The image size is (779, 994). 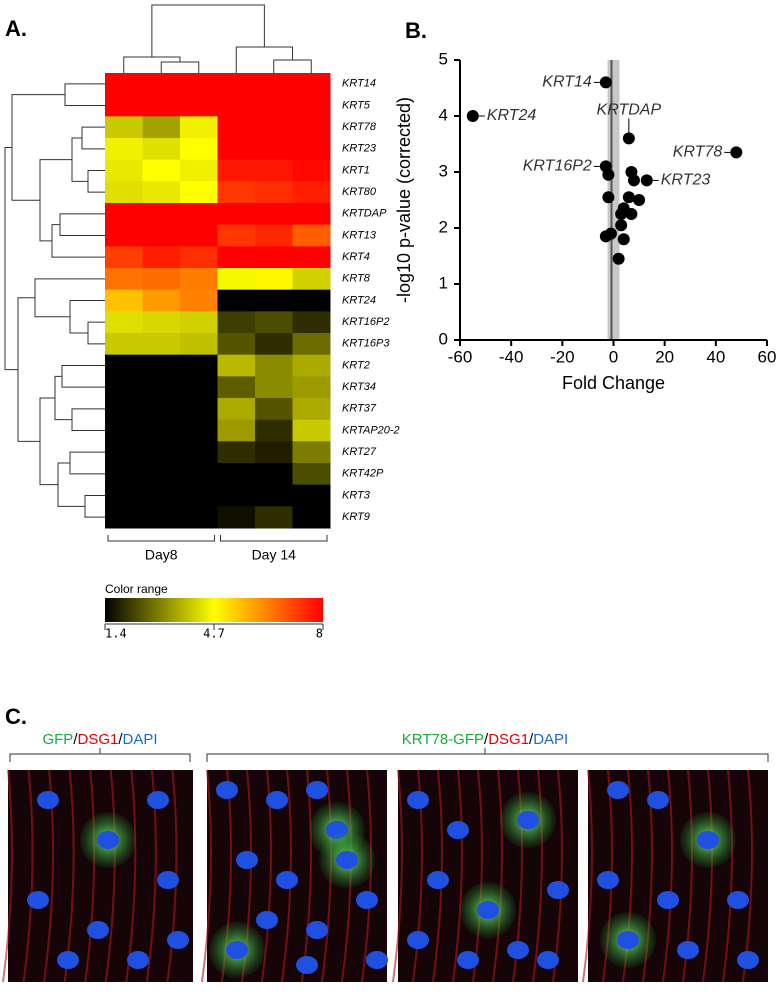 I want to click on x-tick-label: -60, so click(x=460, y=356).